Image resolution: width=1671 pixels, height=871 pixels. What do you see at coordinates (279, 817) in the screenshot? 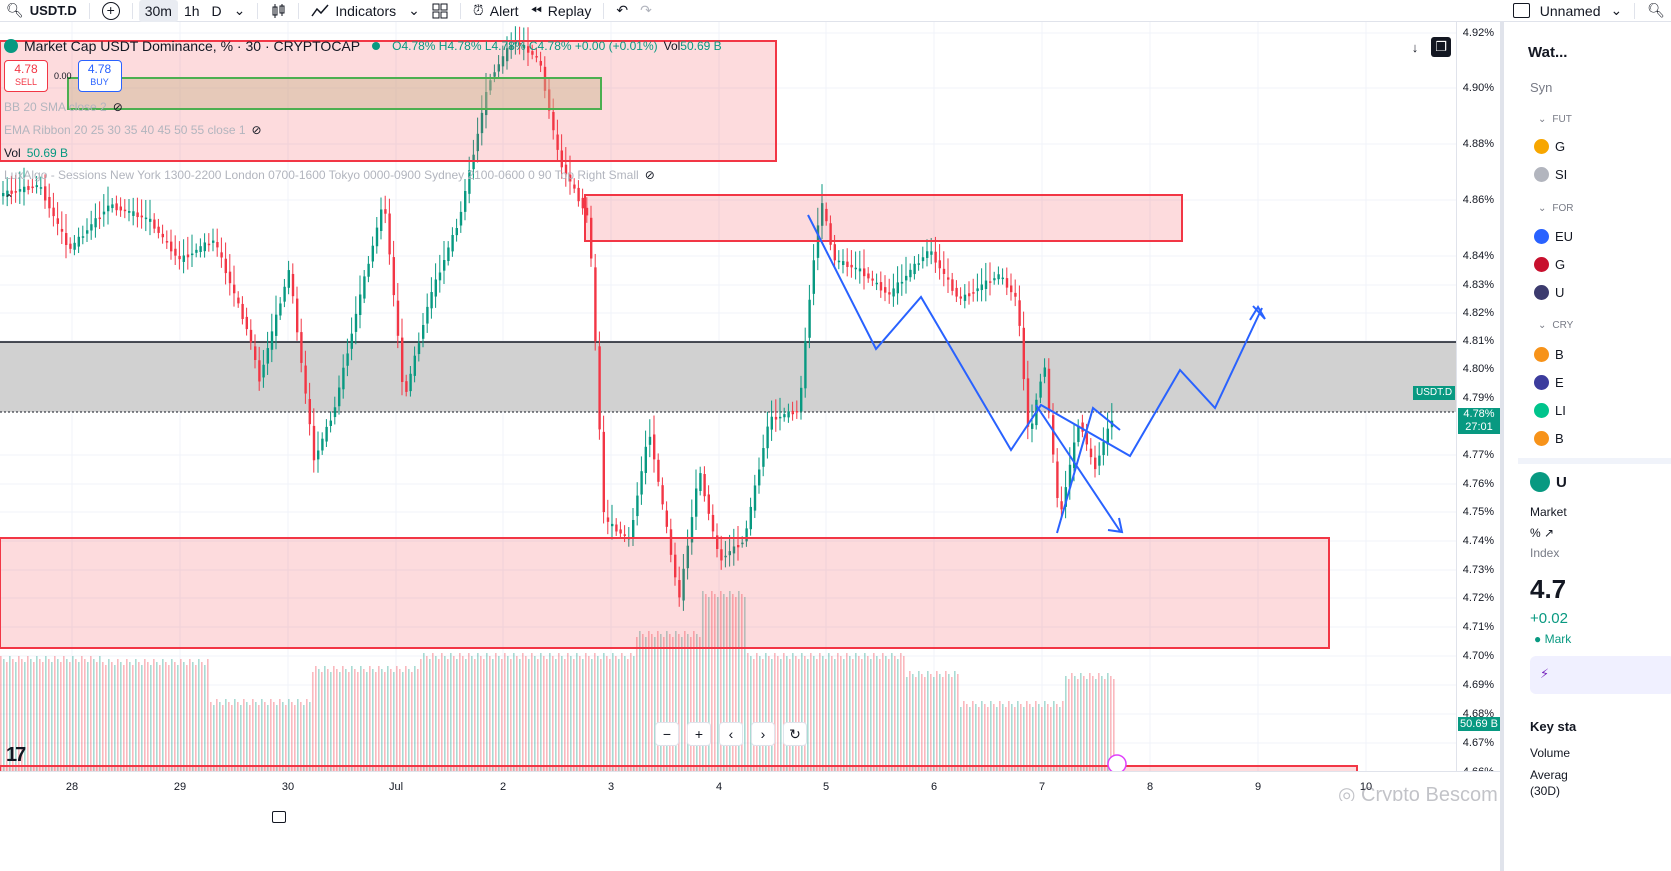
I see `calendar-icon` at bounding box center [279, 817].